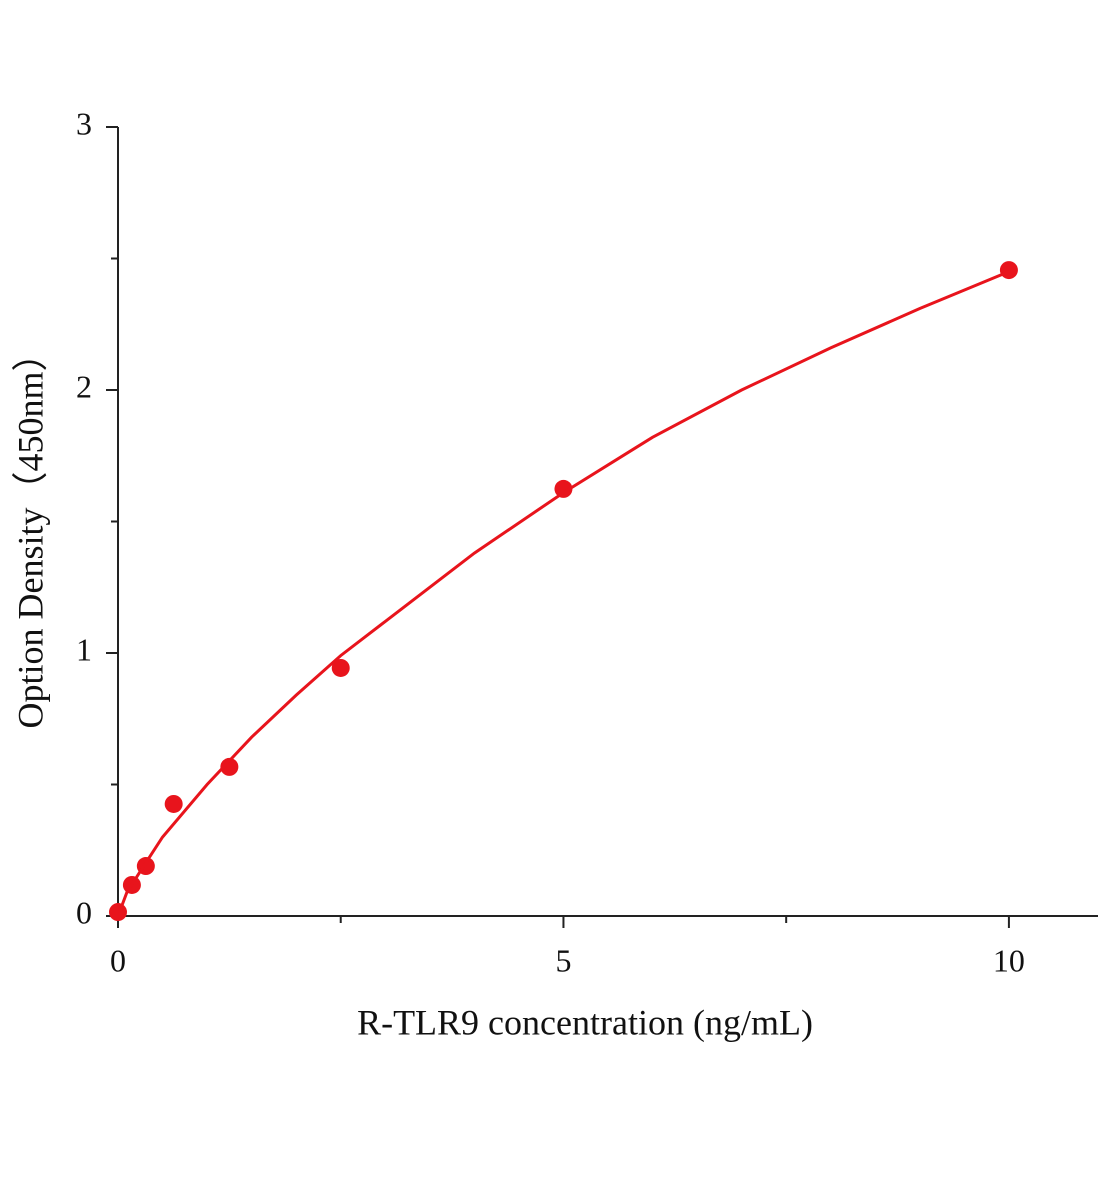  Describe the element at coordinates (84, 123) in the screenshot. I see `y-tick-label: 3` at that location.